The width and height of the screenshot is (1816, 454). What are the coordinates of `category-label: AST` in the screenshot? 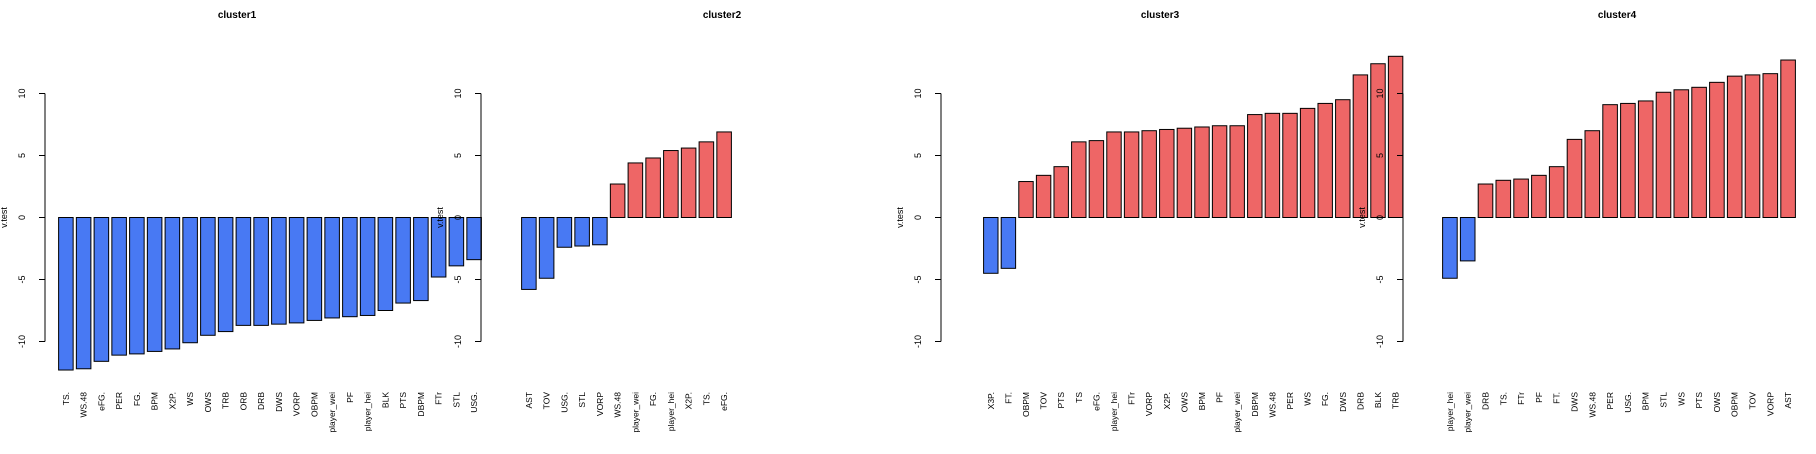 It's located at (1788, 400).